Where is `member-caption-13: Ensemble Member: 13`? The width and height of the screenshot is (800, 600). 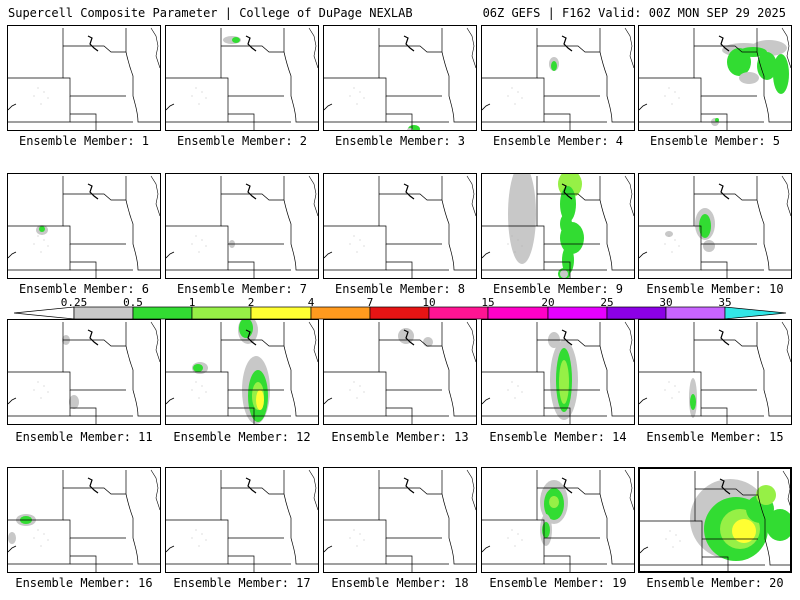 member-caption-13: Ensemble Member: 13 is located at coordinates (400, 437).